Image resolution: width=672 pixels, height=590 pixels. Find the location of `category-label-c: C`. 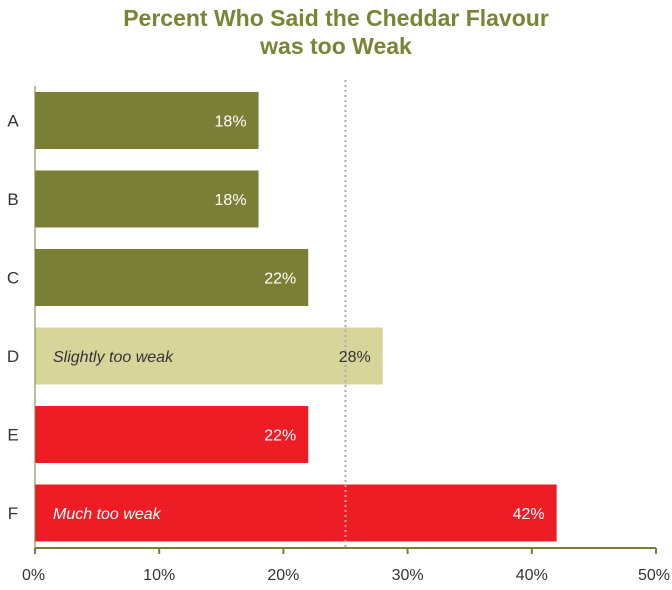

category-label-c: C is located at coordinates (13, 278).